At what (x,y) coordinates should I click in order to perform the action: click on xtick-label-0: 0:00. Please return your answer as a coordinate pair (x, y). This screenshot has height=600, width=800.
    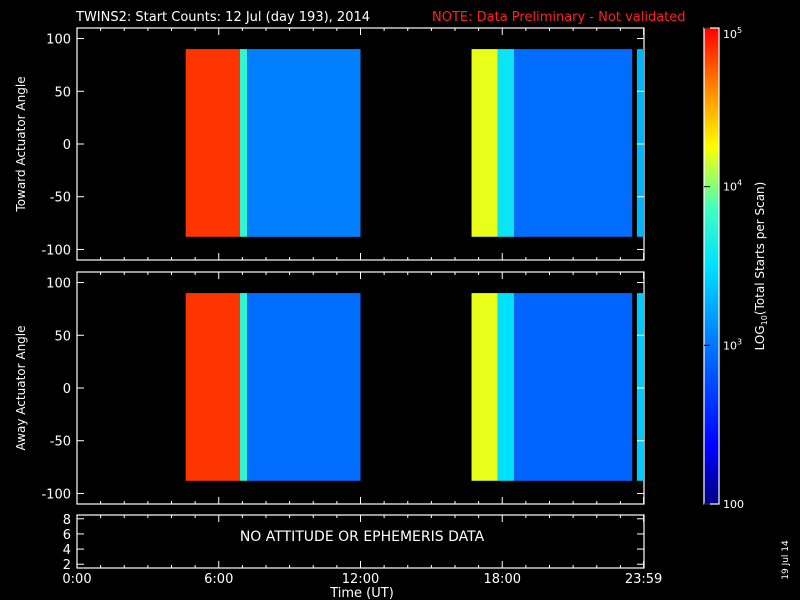
    Looking at the image, I should click on (76, 579).